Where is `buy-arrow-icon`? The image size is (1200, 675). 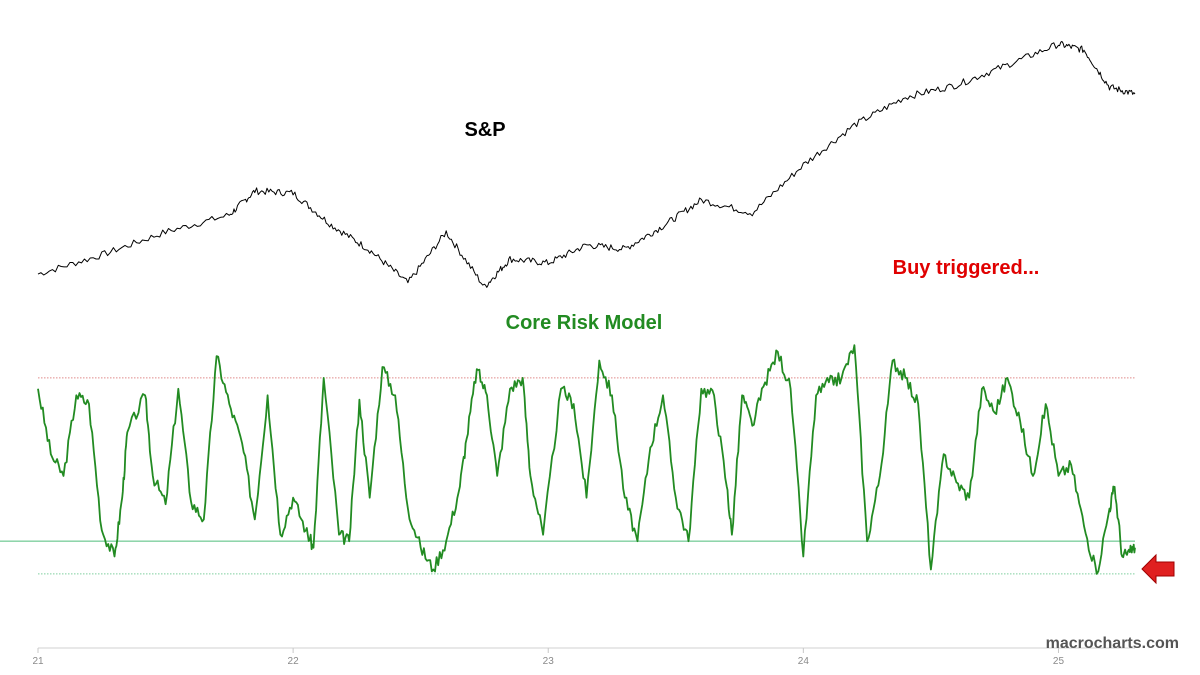 buy-arrow-icon is located at coordinates (1158, 569).